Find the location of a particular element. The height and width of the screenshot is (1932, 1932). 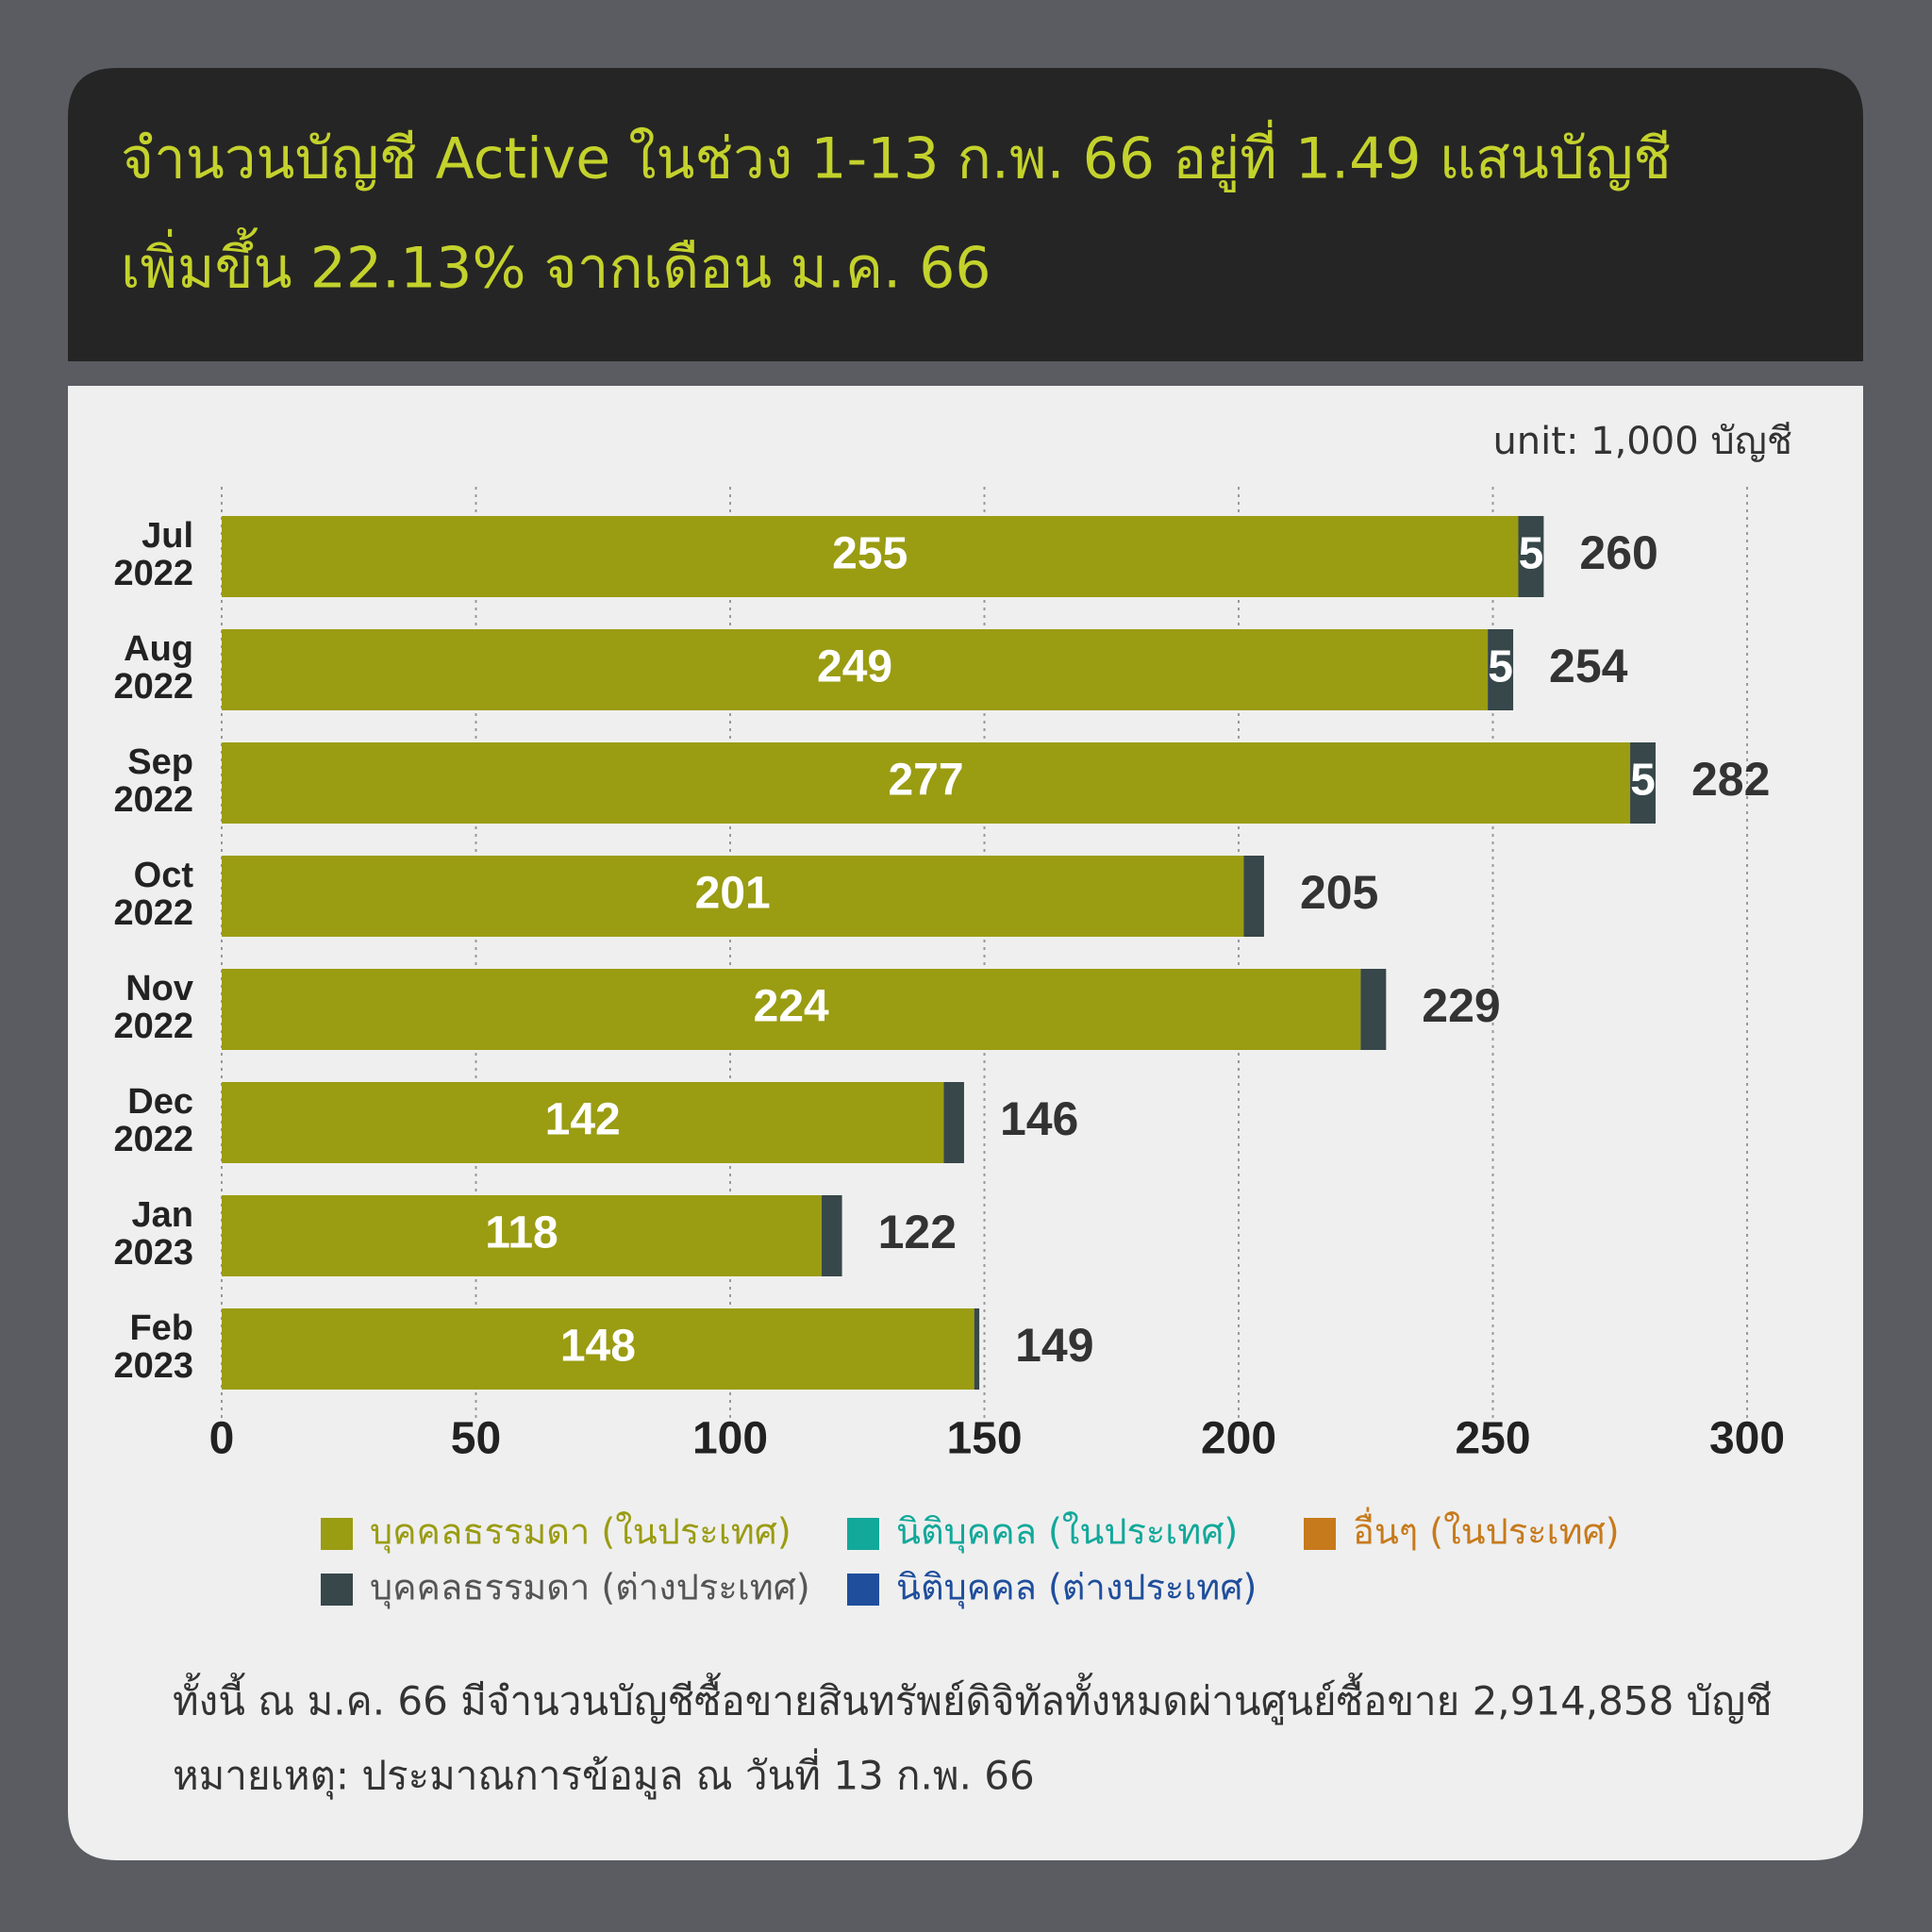

bar-value-label: 277 is located at coordinates (926, 781).